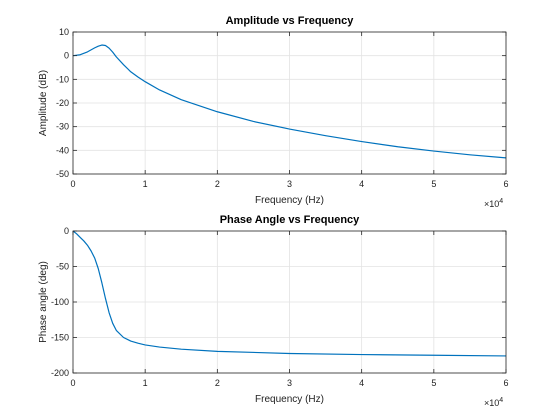 This screenshot has width=560, height=420. What do you see at coordinates (217, 383) in the screenshot?
I see `phase-x-tick-label: 2` at bounding box center [217, 383].